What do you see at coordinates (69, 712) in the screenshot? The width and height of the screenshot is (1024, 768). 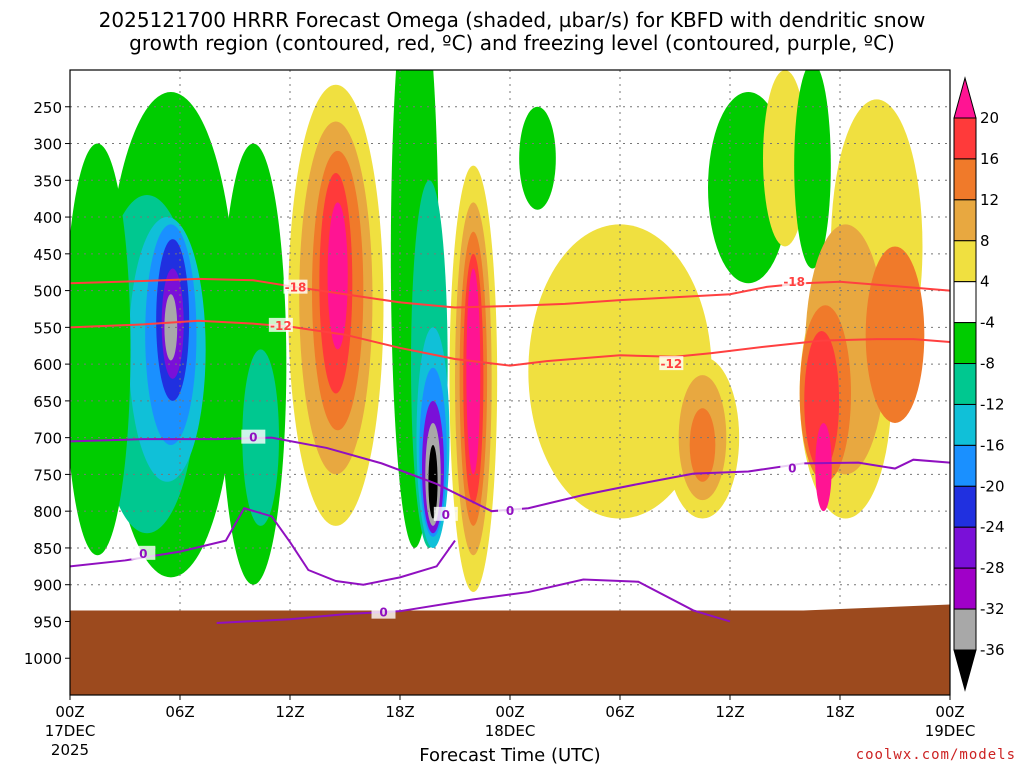 I see `x-tick-label-0: 00Z` at bounding box center [69, 712].